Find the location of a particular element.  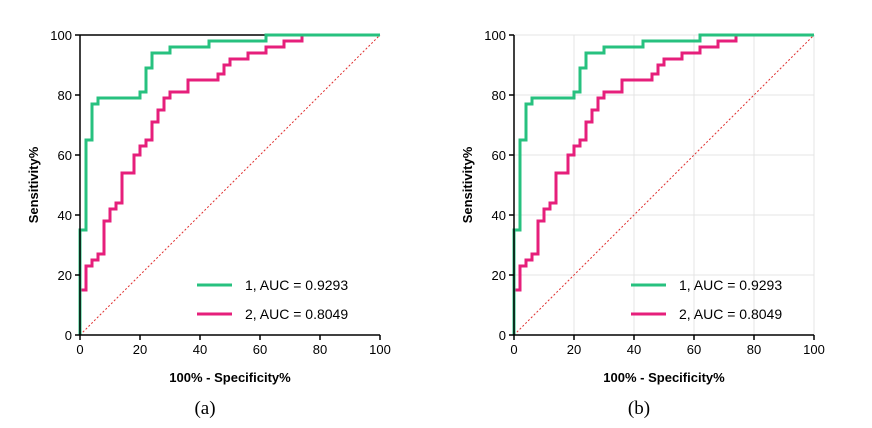

panel-a-y-tick-label-3: 60 is located at coordinates (65, 155).